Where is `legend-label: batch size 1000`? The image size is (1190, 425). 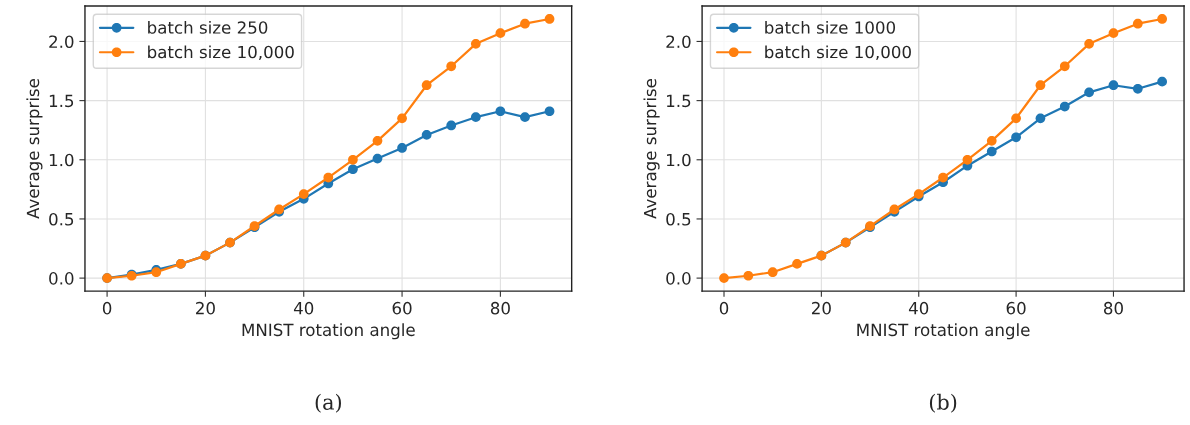
legend-label: batch size 1000 is located at coordinates (830, 27).